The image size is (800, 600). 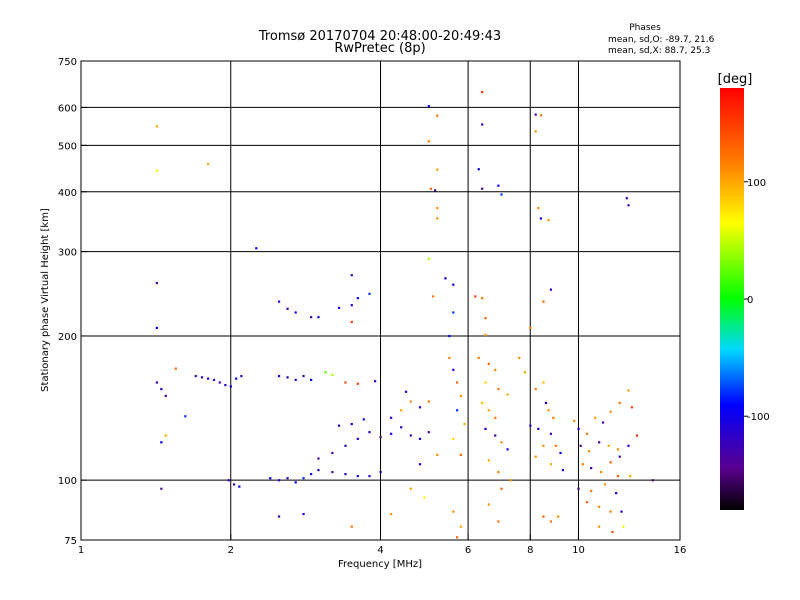 I want to click on colorbar, so click(x=732, y=299).